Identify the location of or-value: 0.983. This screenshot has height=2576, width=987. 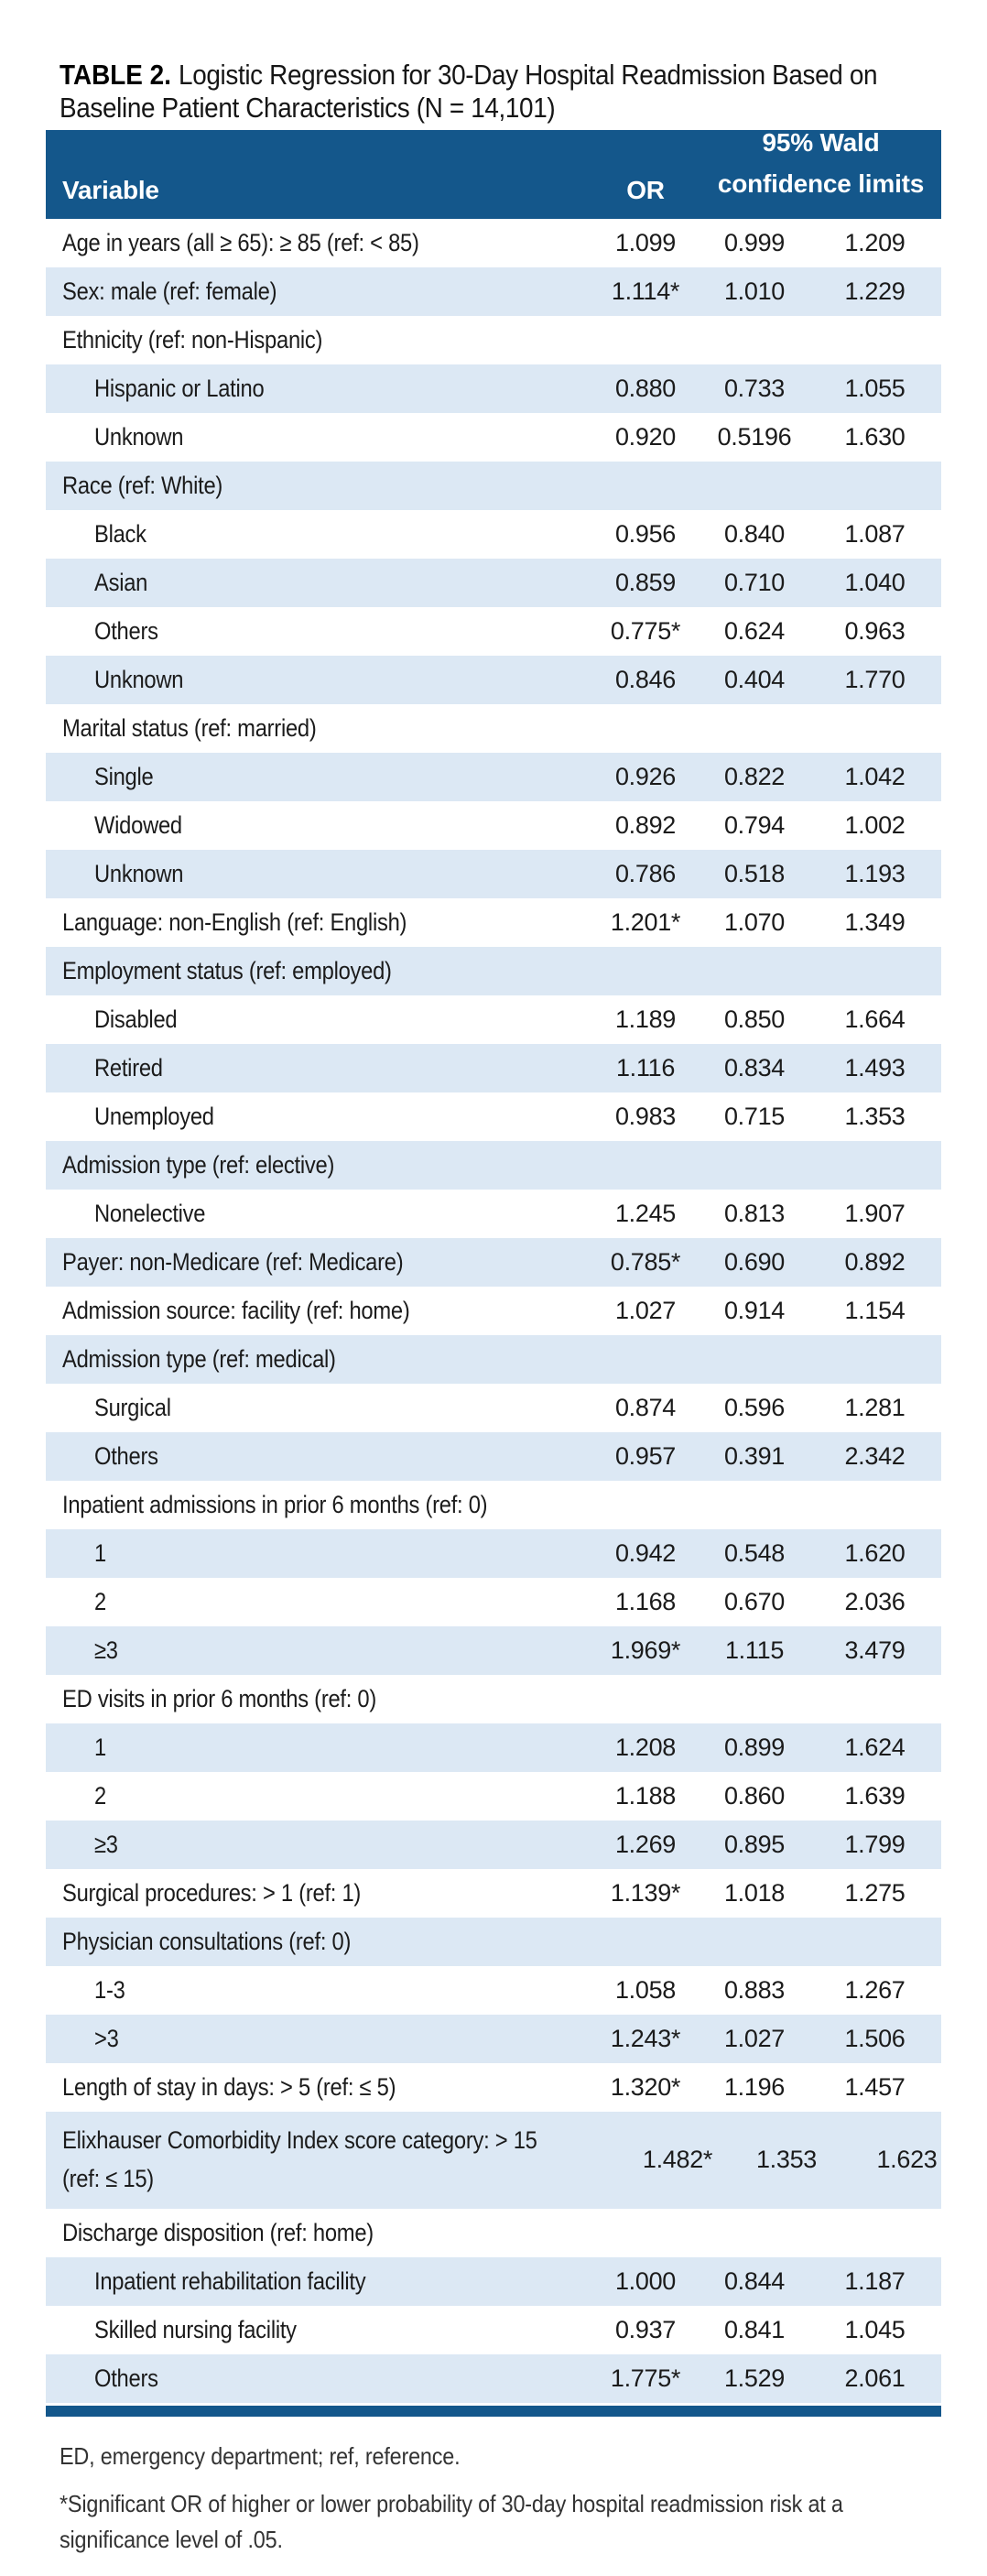
(645, 1116).